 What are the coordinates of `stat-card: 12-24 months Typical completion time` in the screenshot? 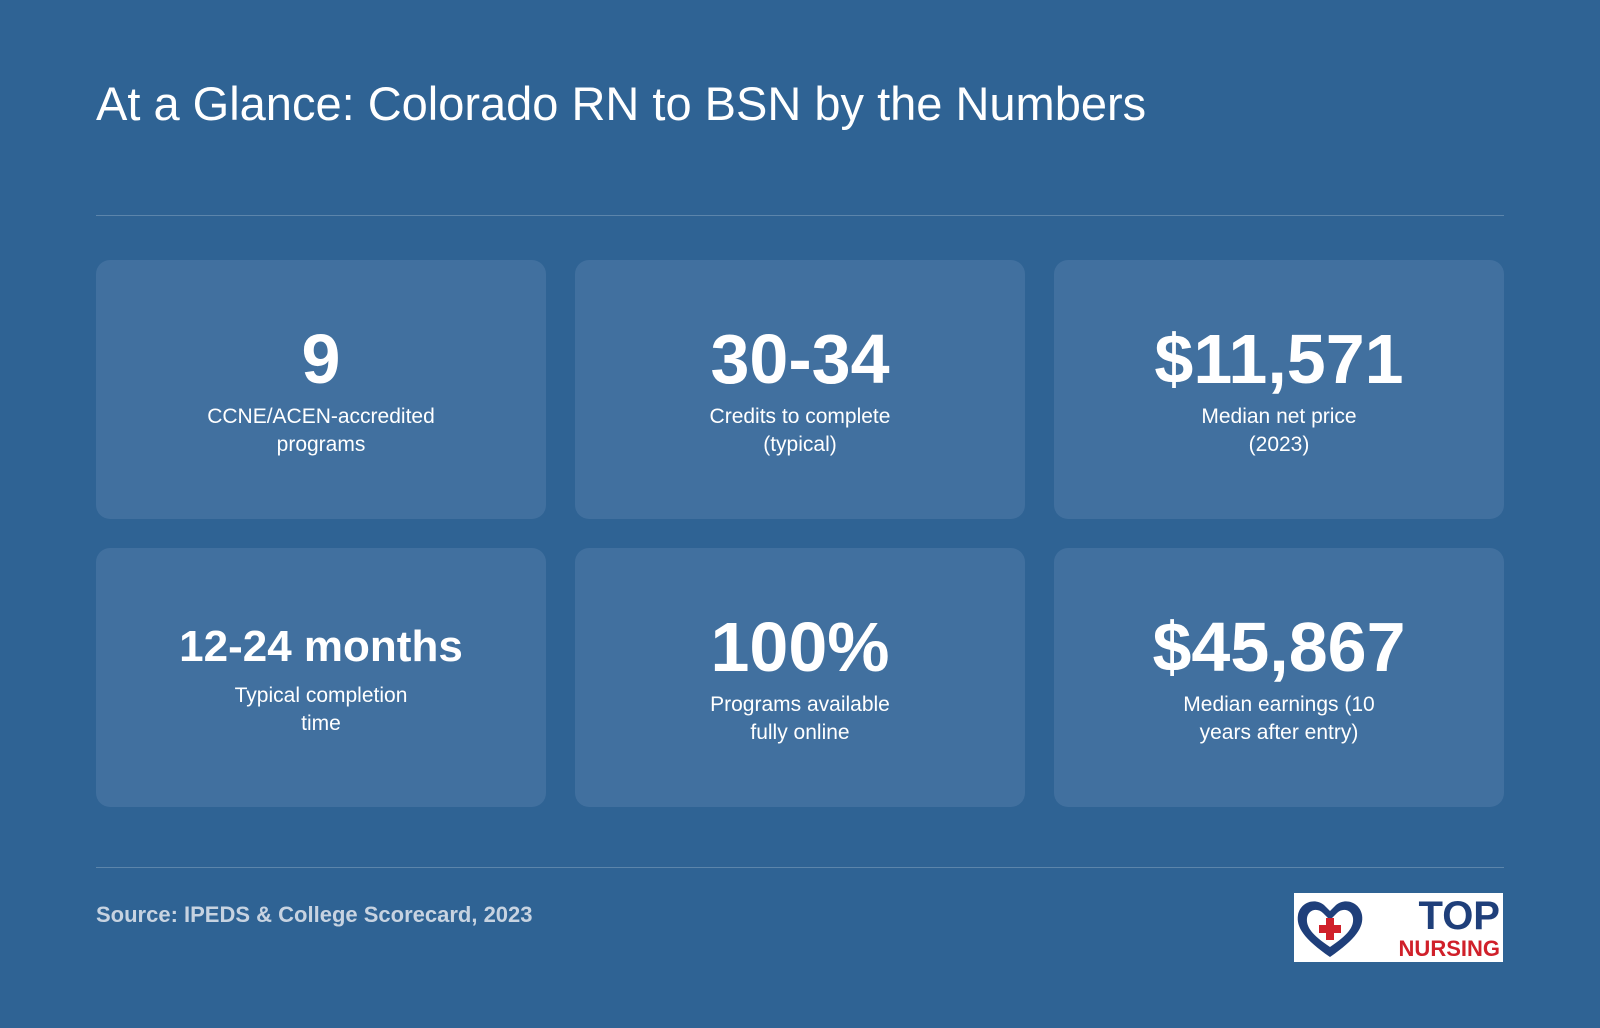 It's located at (321, 677).